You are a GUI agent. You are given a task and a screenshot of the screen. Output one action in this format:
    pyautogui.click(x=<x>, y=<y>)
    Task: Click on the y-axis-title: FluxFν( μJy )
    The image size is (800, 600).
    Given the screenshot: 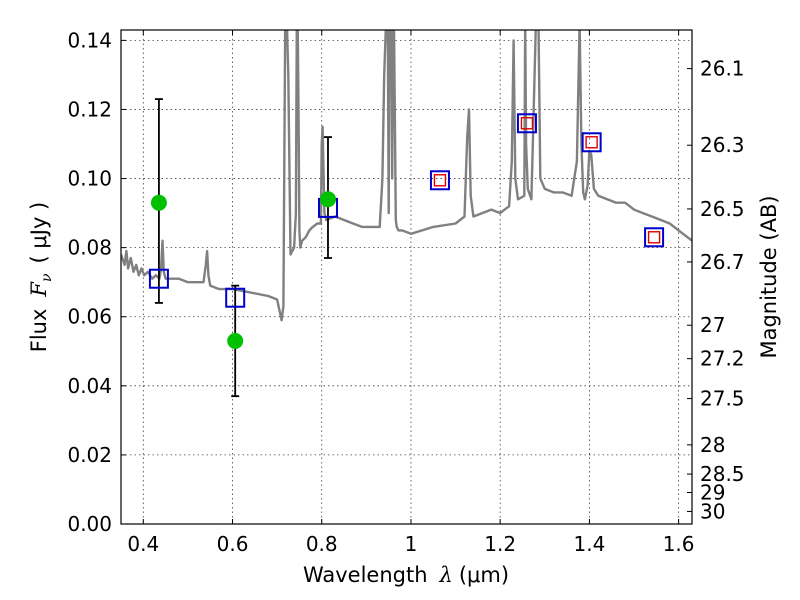 What is the action you would take?
    pyautogui.click(x=41, y=277)
    